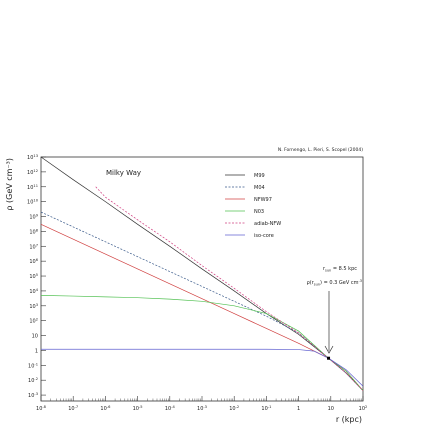  What do you see at coordinates (298, 409) in the screenshot?
I see `x-tick-label: 1` at bounding box center [298, 409].